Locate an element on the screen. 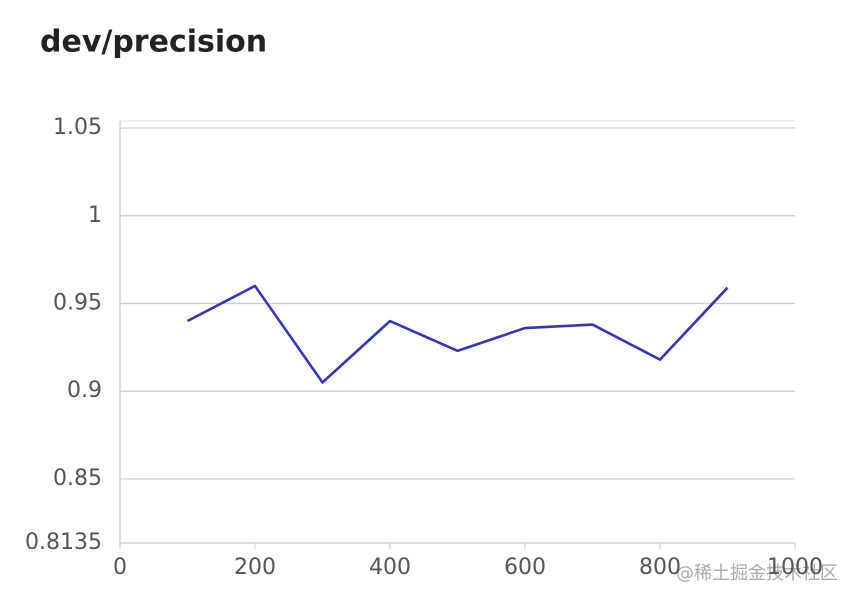 Image resolution: width=856 pixels, height=602 pixels. x-tick-label: 1000 is located at coordinates (795, 567).